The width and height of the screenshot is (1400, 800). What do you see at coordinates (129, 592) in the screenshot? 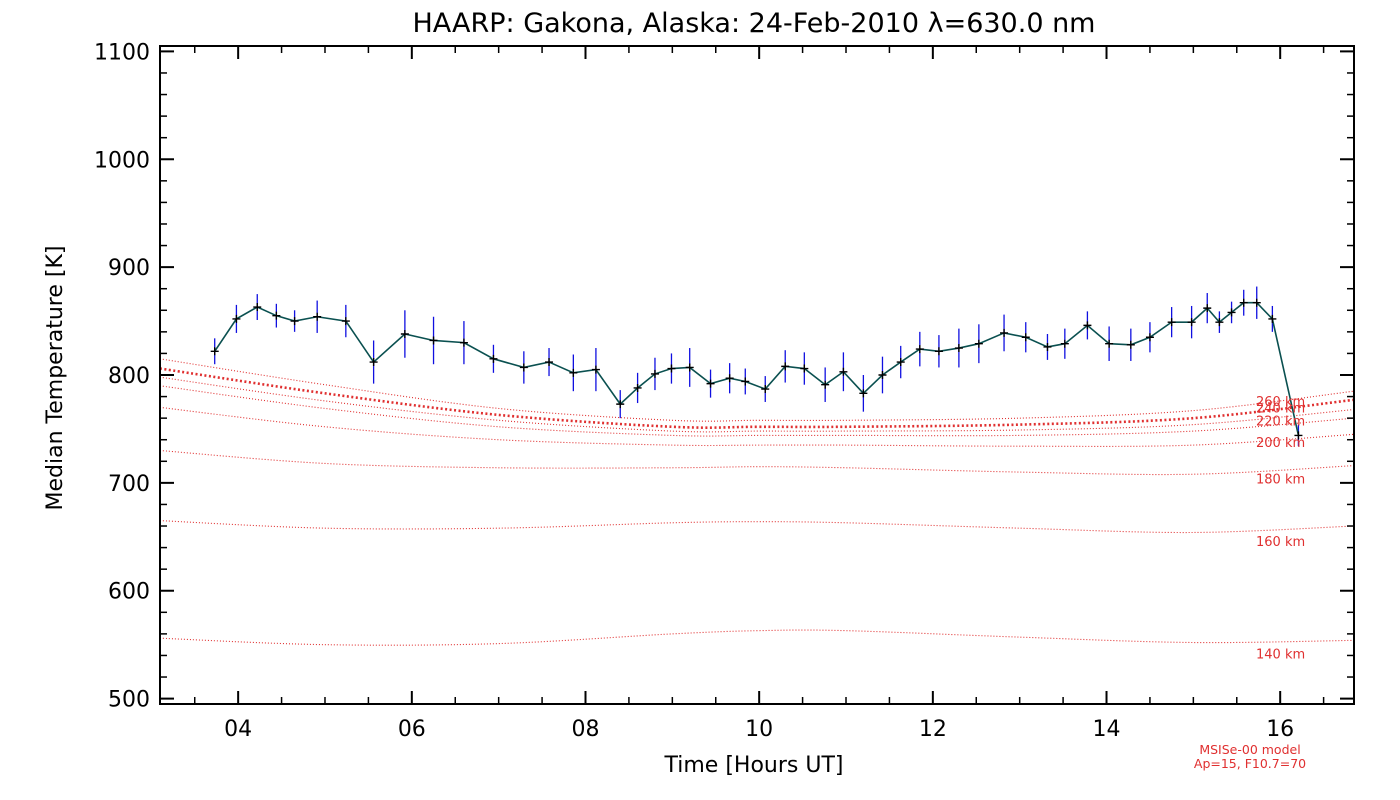
I see `y-tick-label: 600` at bounding box center [129, 592].